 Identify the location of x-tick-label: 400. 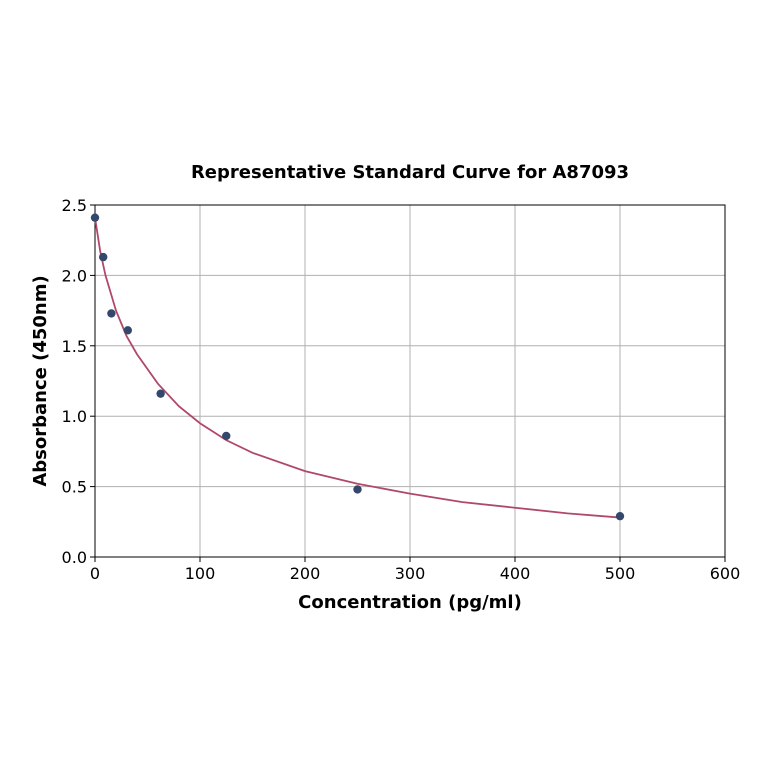
(515, 573).